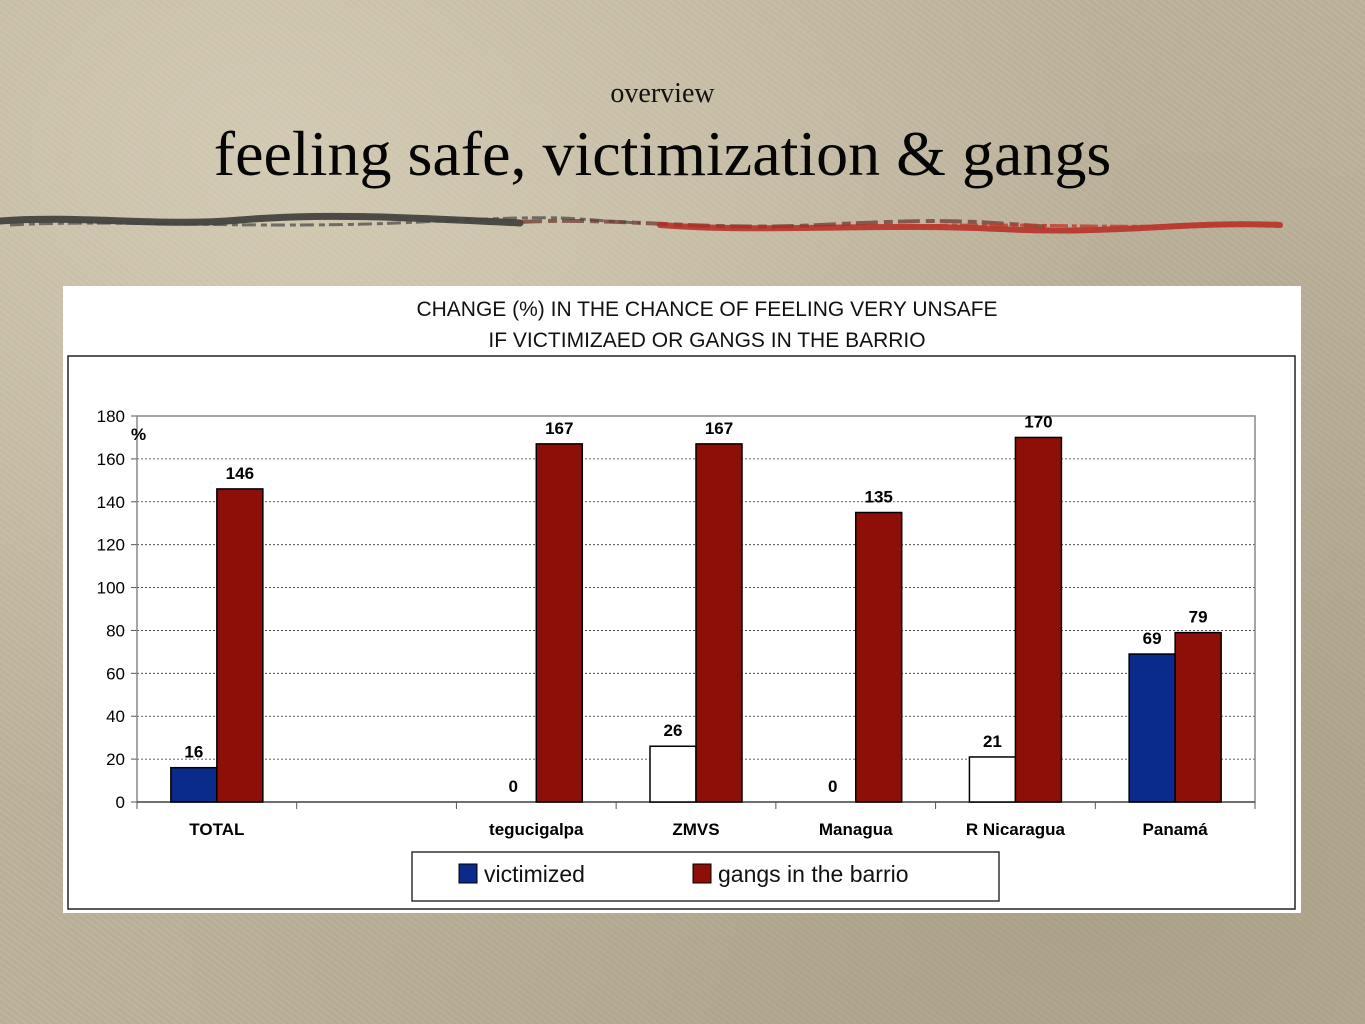 This screenshot has height=1024, width=1365. What do you see at coordinates (111, 459) in the screenshot?
I see `y-tick-label: 160` at bounding box center [111, 459].